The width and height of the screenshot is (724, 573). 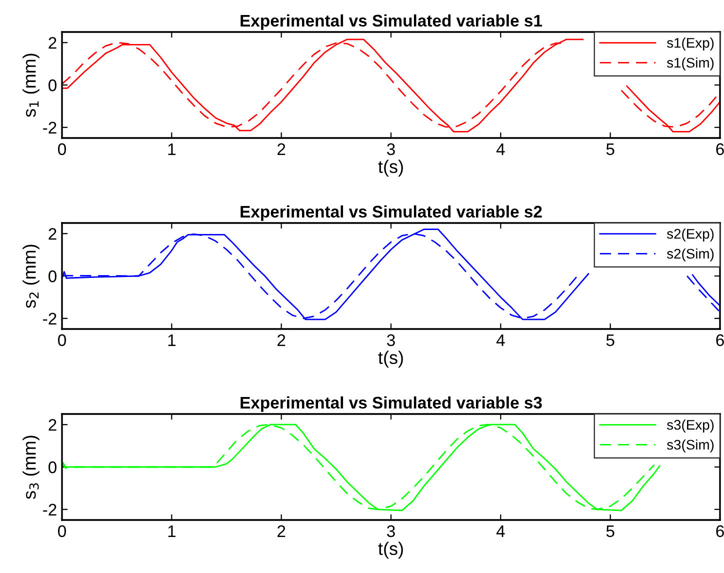 I want to click on chart-title: Experimental vs Simulated variable s3, so click(x=391, y=404).